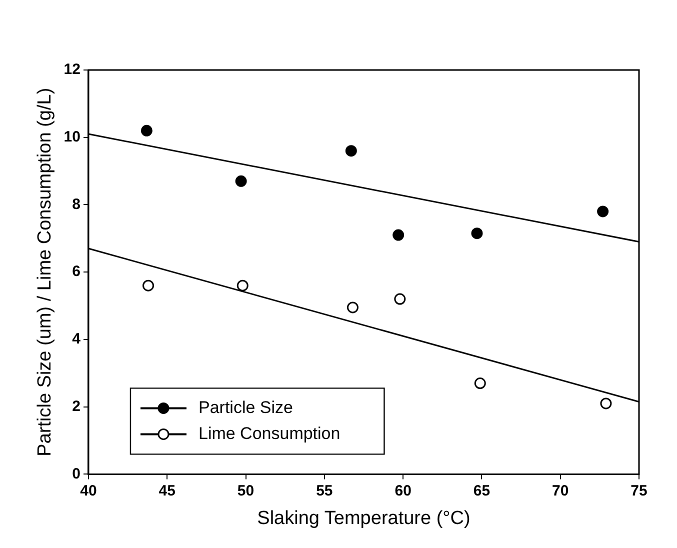 This screenshot has width=677, height=548. What do you see at coordinates (245, 491) in the screenshot?
I see `x-tick-label: 50` at bounding box center [245, 491].